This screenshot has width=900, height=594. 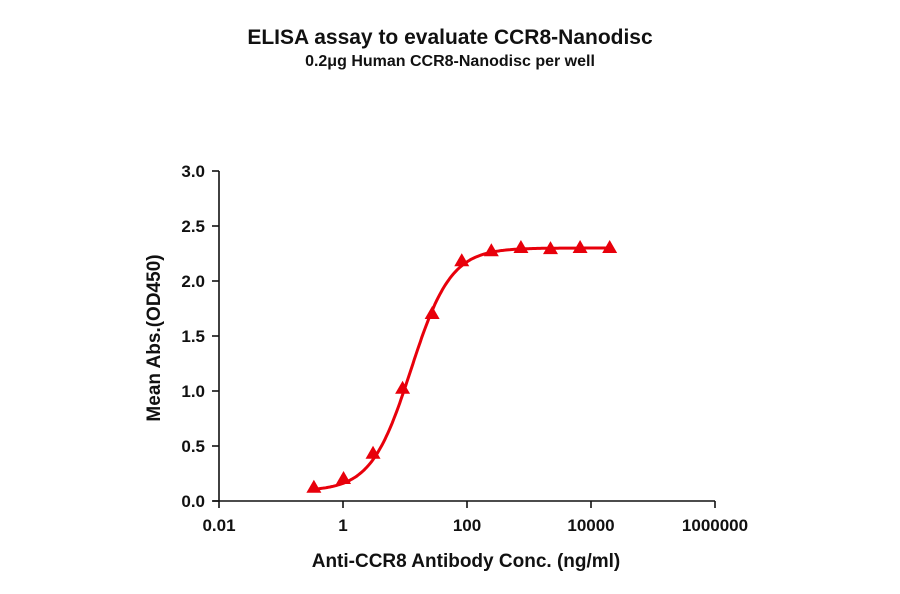 What do you see at coordinates (466, 561) in the screenshot?
I see `x-axis-label: Anti-CCR8 Antibody Conc. (ng/ml)` at bounding box center [466, 561].